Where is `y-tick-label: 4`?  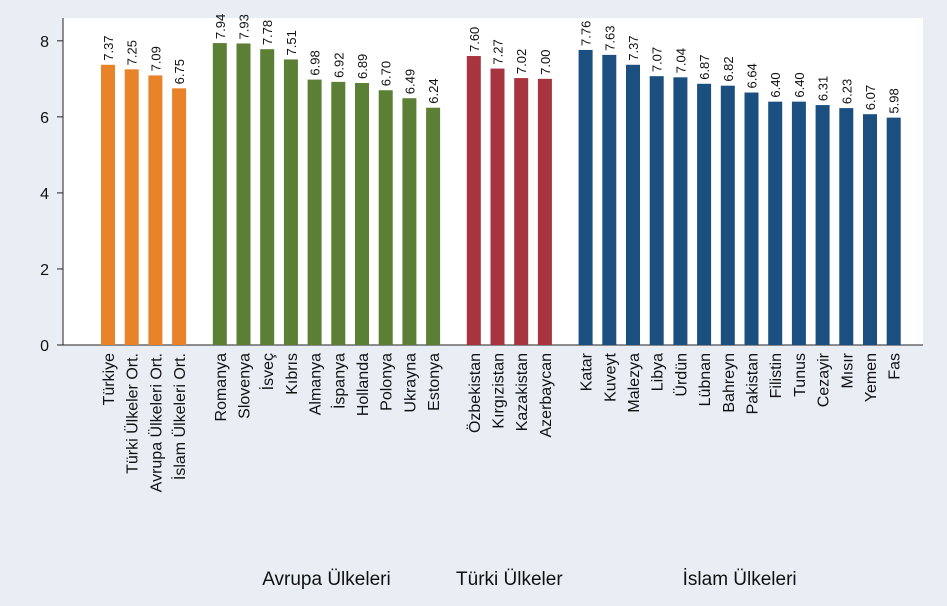
y-tick-label: 4 is located at coordinates (44, 194).